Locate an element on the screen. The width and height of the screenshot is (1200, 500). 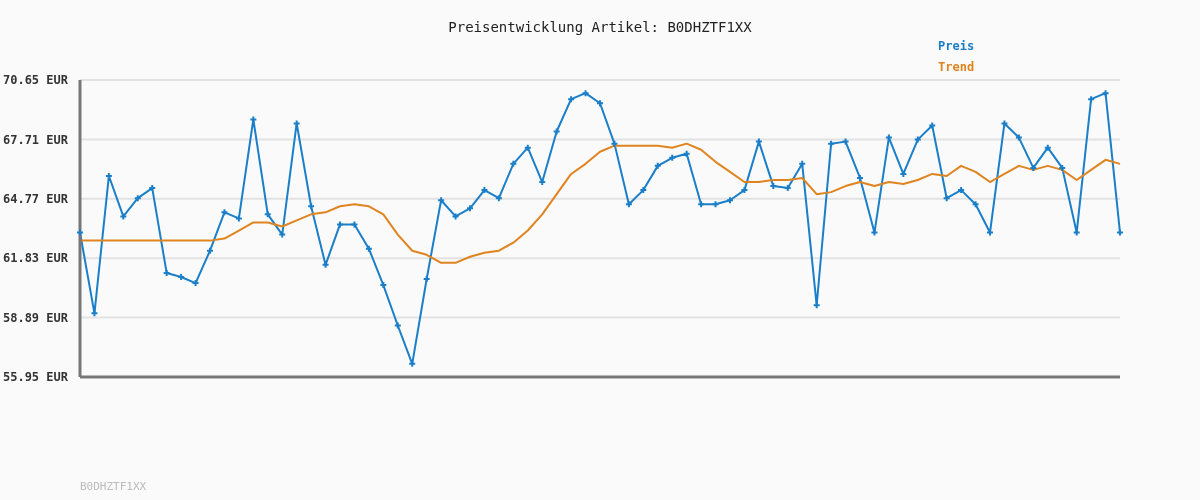
y-tick-label: 64.77 EUR is located at coordinates (35, 199).